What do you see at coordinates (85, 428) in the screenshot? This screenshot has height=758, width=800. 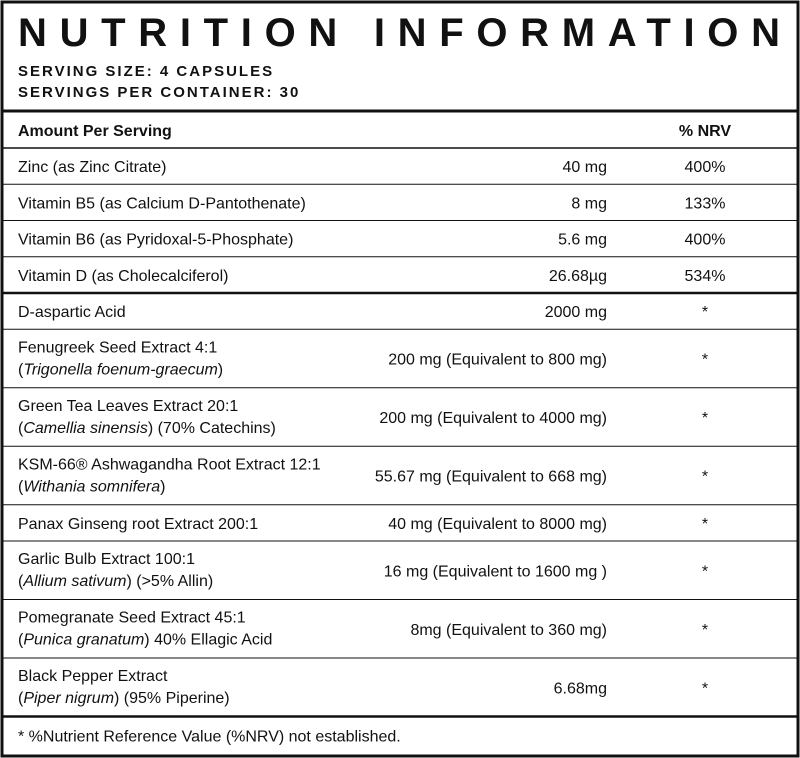 I see `source-part: Camellia sinensis` at bounding box center [85, 428].